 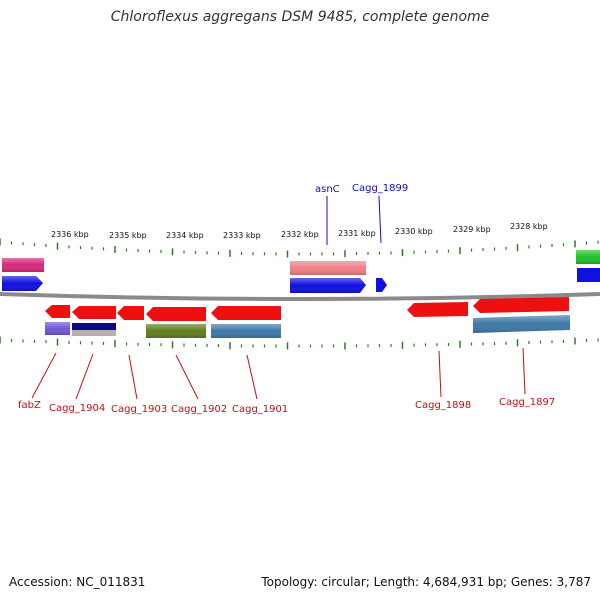 I want to click on leader-Cagg_1903, so click(x=133, y=377).